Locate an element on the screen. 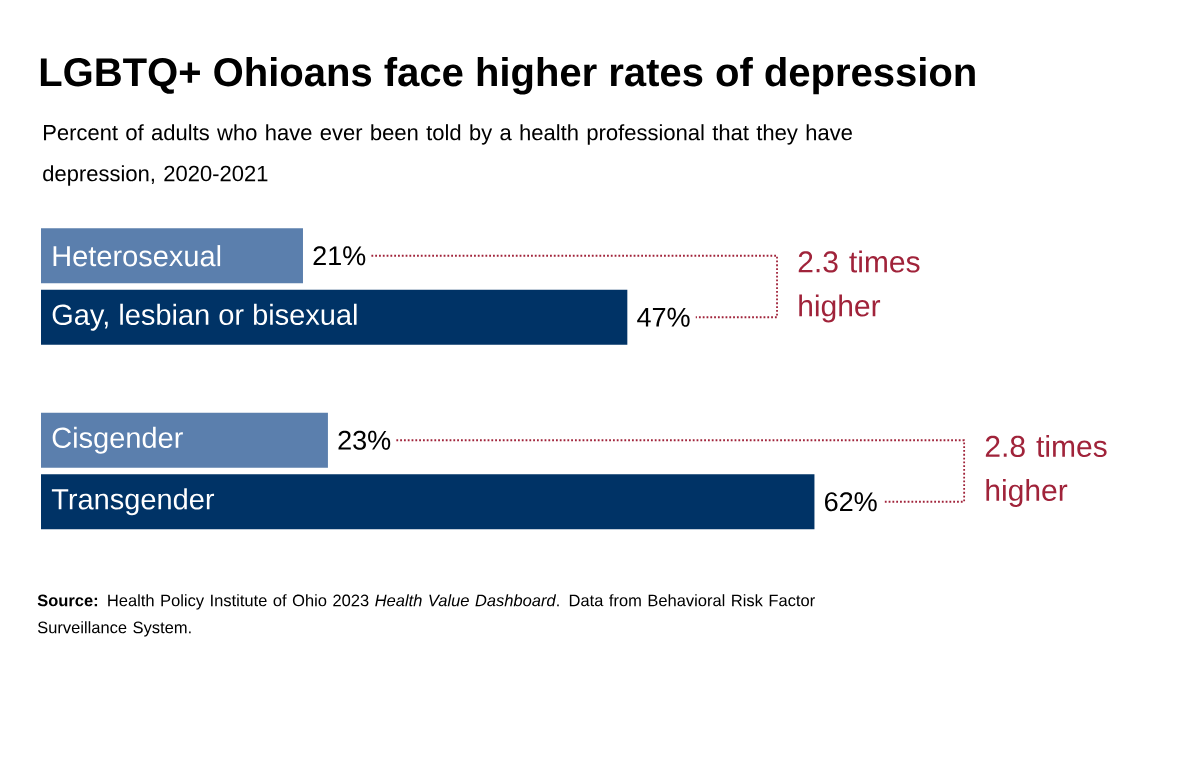  chart-title: LGBTQ+ Ohioans face higher rates of depression is located at coordinates (507, 76).